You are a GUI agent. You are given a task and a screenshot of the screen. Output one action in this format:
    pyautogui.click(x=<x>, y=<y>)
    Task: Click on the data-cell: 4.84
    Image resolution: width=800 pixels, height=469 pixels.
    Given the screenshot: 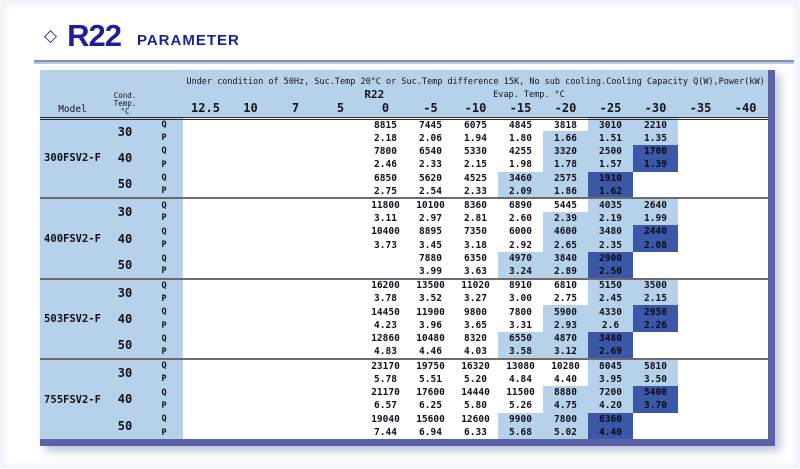 What is the action you would take?
    pyautogui.click(x=520, y=379)
    